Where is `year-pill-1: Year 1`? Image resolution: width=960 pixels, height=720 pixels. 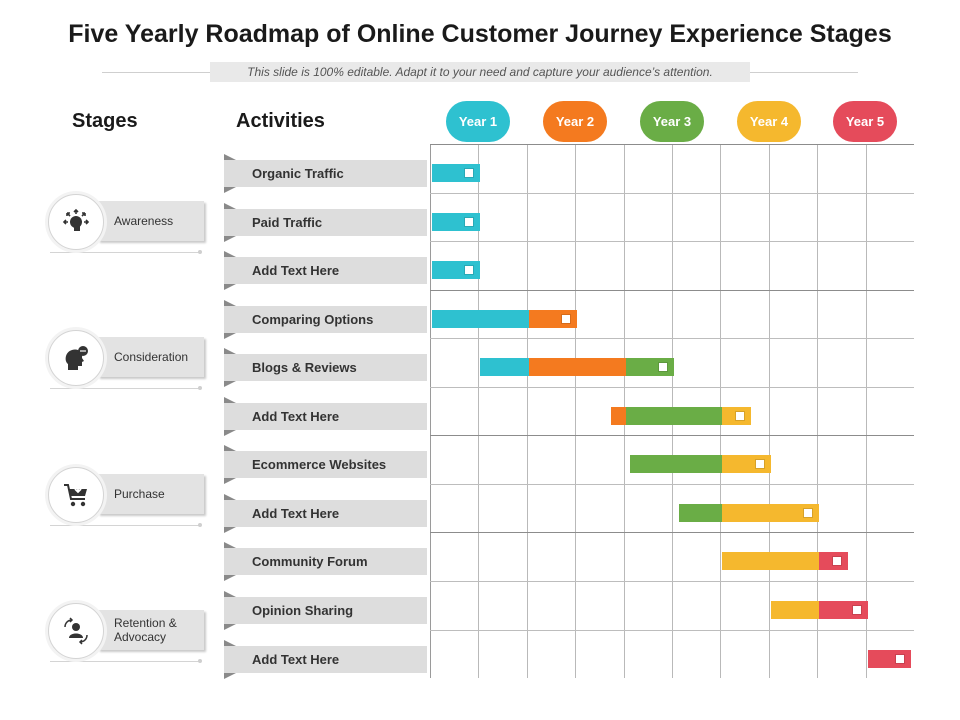
year-pill-1: Year 1 is located at coordinates (478, 121).